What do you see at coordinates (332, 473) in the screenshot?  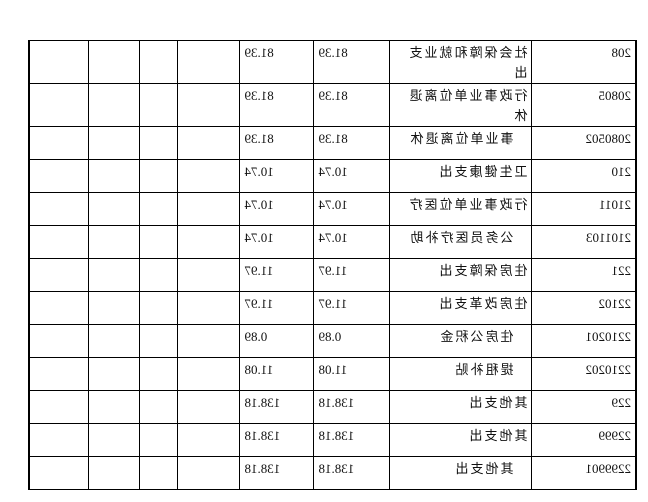 I see `table-row: 2299901 其他支出 138.18 138.18` at bounding box center [332, 473].